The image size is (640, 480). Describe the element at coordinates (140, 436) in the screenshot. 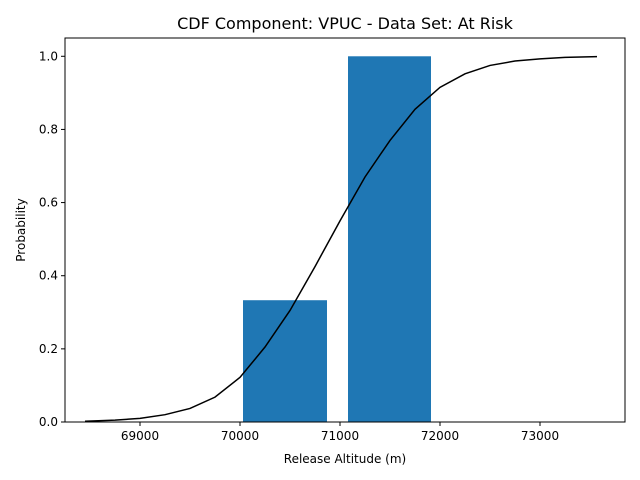

I see `x-tick-label: 69000` at that location.